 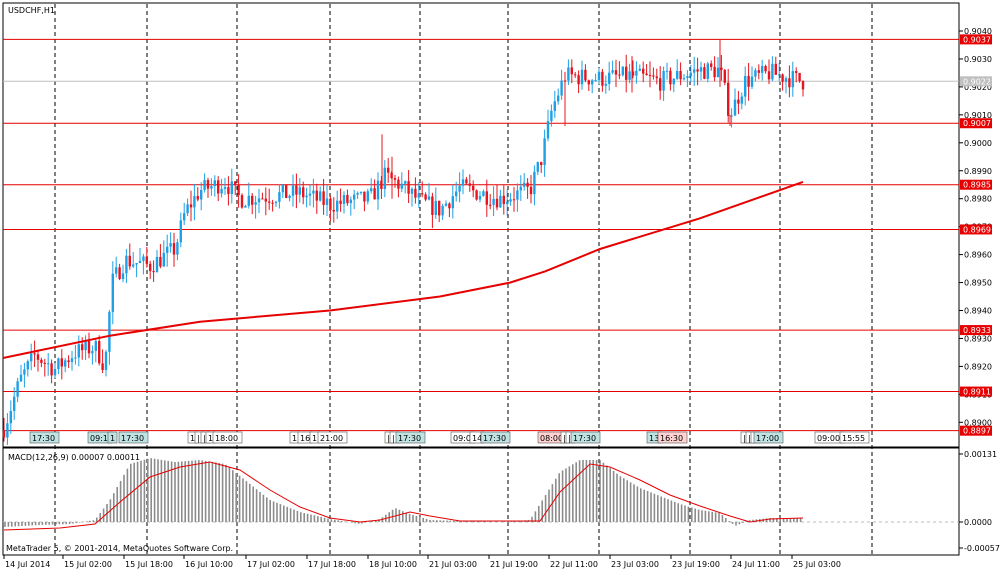 I want to click on event-marker: 16:30, so click(x=672, y=437).